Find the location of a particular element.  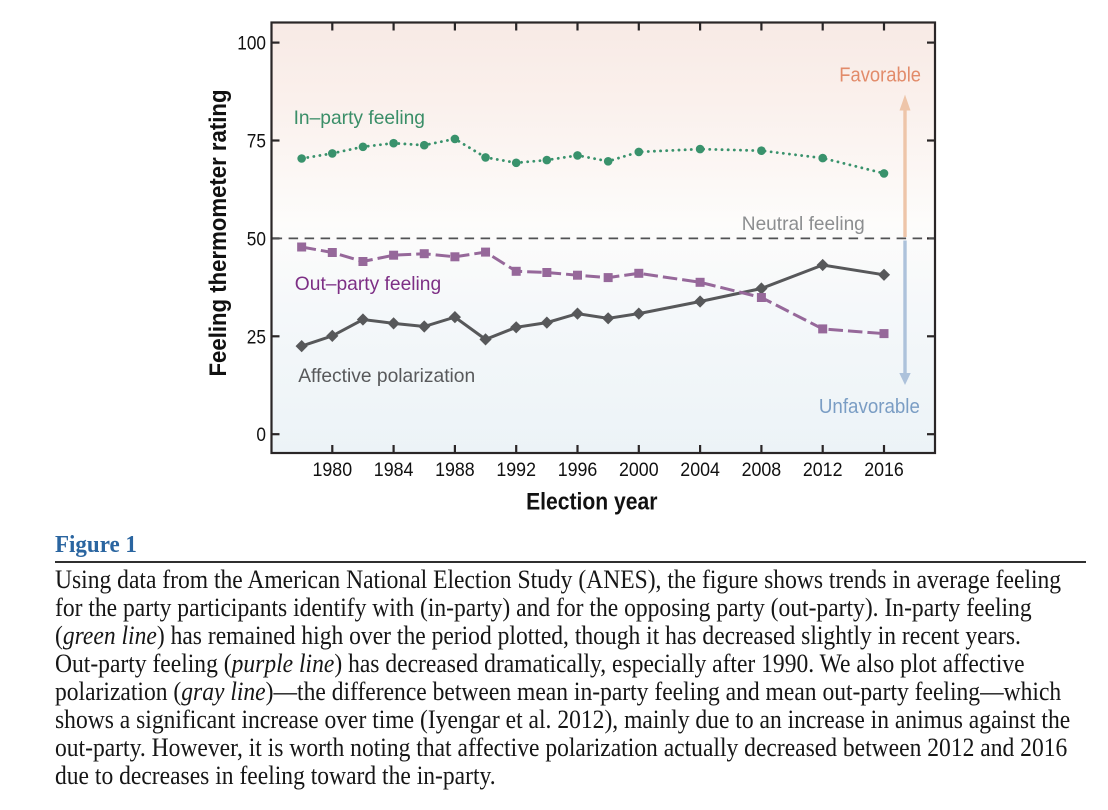

svg-text: 1996 is located at coordinates (578, 470).